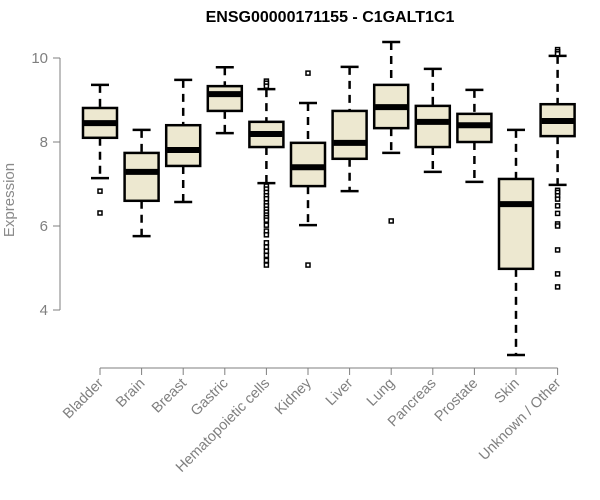 The height and width of the screenshot is (500, 600). I want to click on x-tick-label: Kidney, so click(293, 396).